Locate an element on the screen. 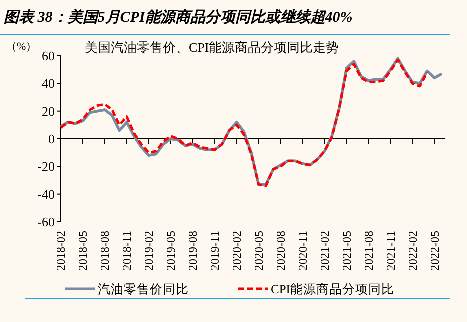 This screenshot has height=322, width=467. y-tick-label: 0 is located at coordinates (51, 139).